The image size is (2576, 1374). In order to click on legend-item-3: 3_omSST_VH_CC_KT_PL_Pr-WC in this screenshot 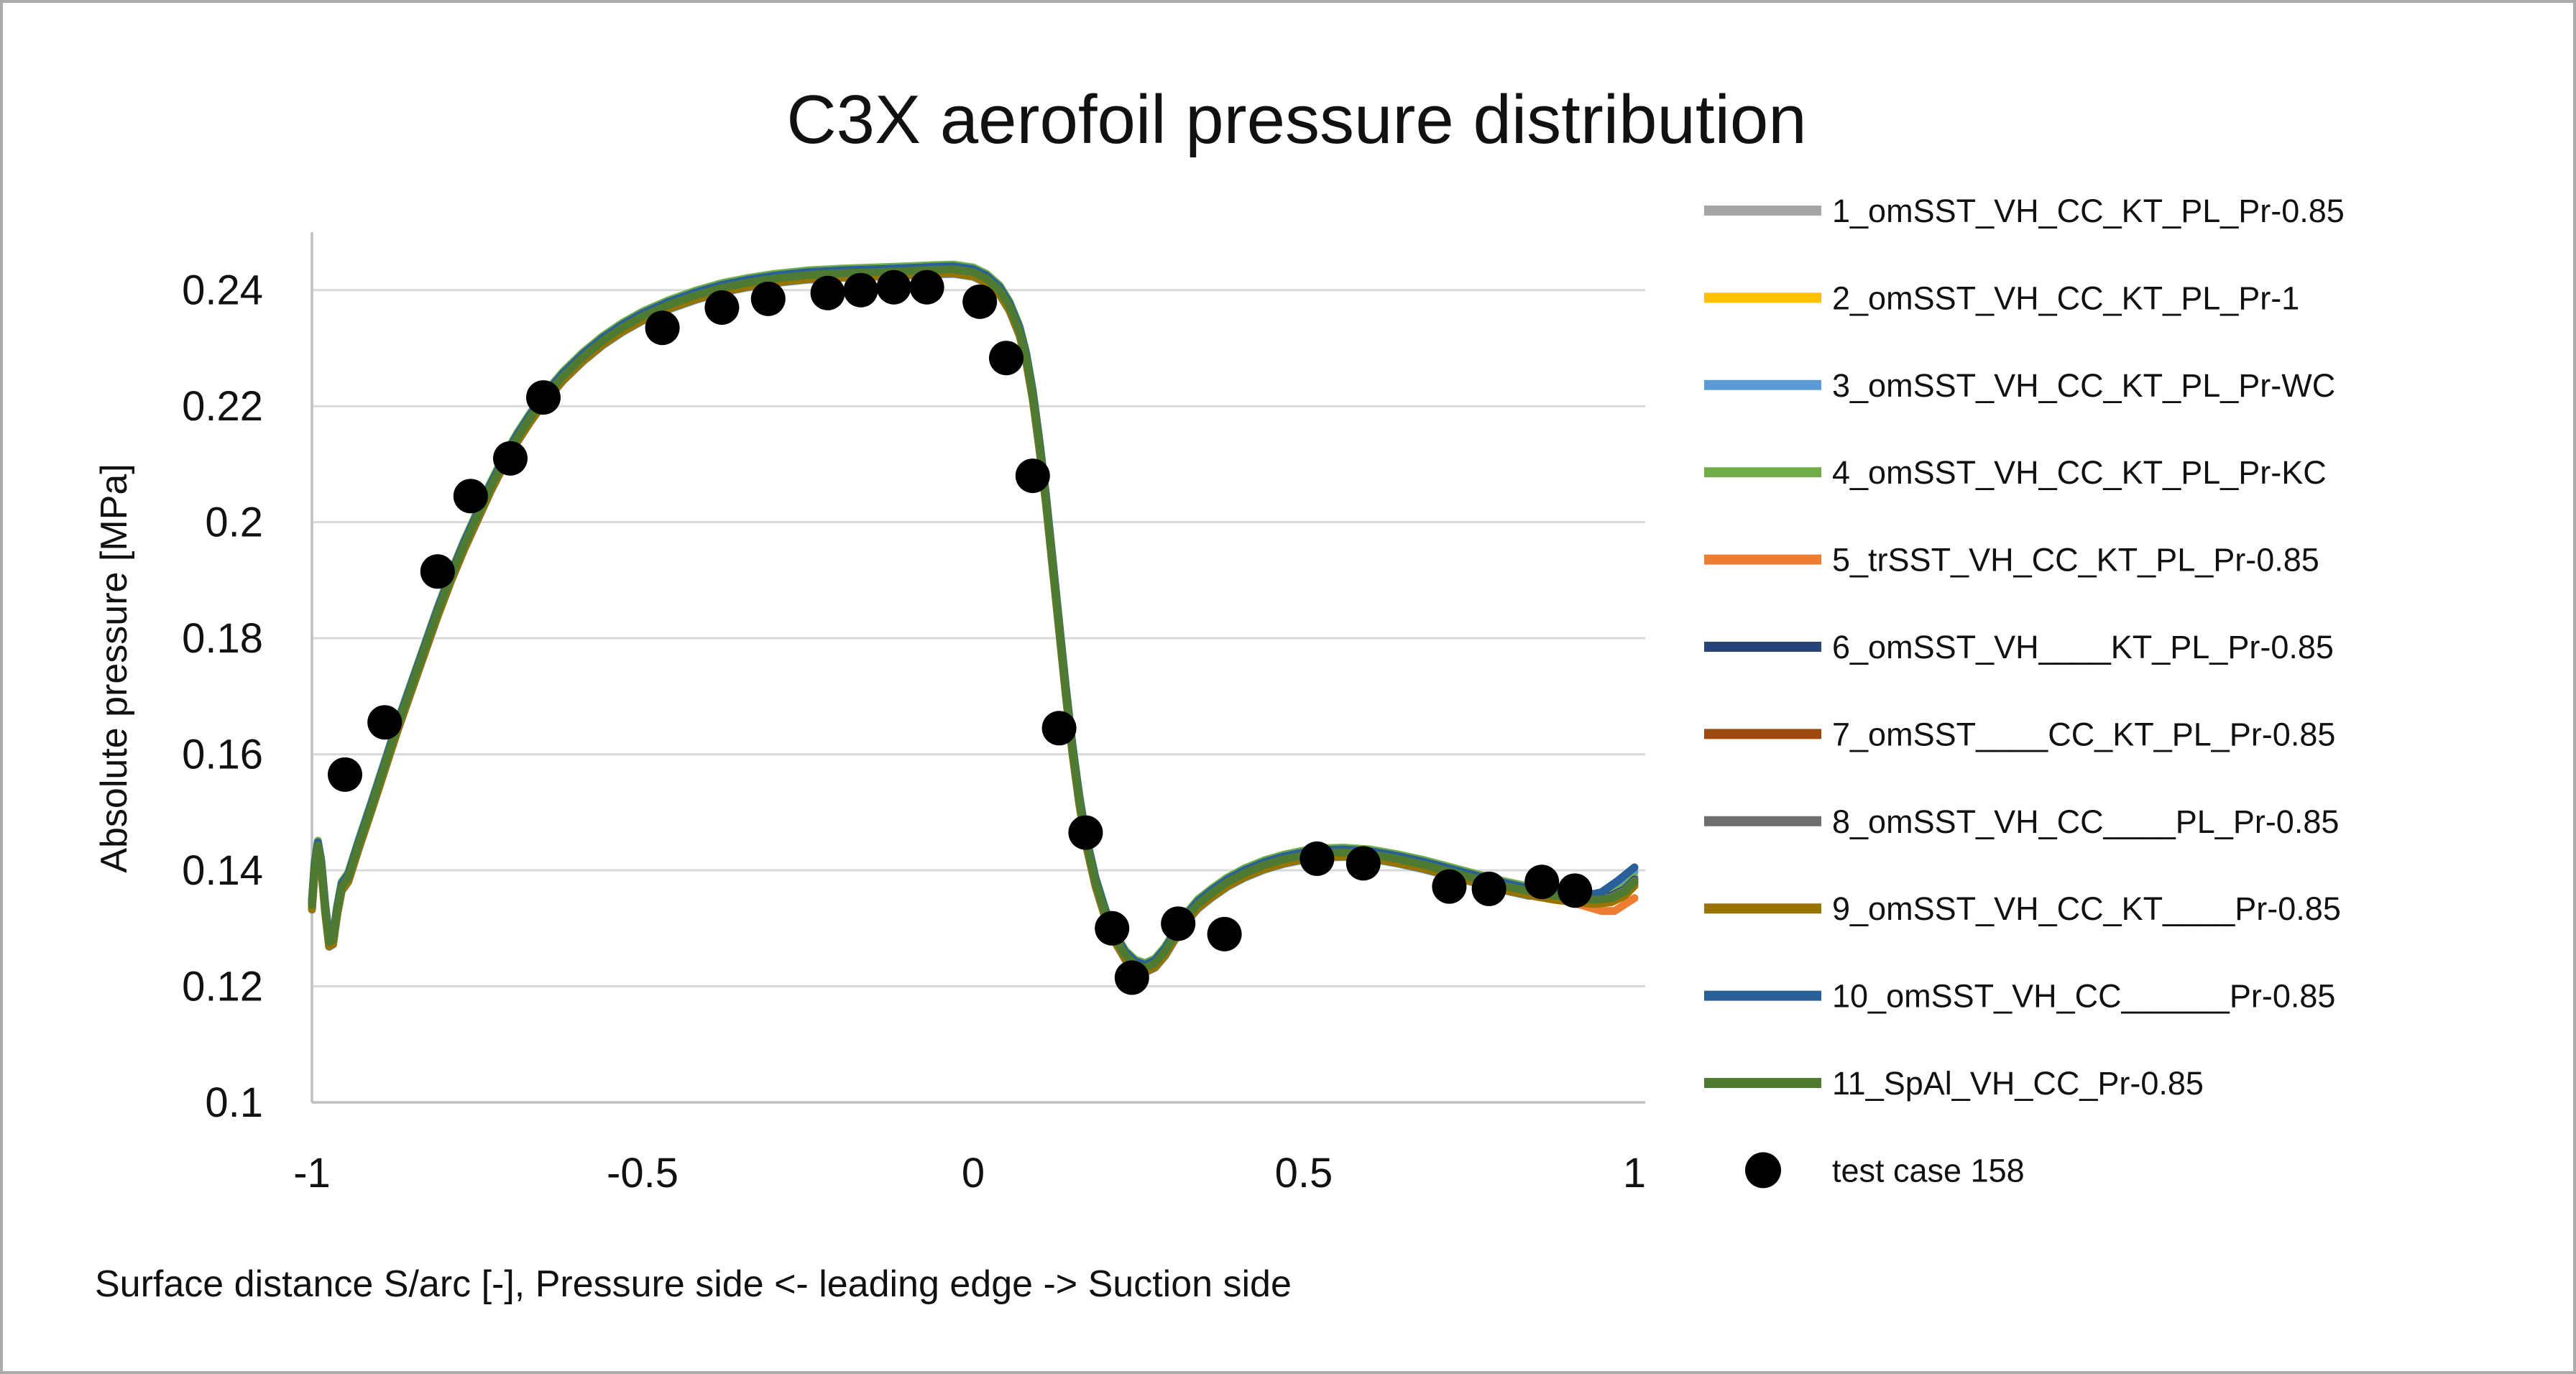, I will do `click(2019, 385)`.